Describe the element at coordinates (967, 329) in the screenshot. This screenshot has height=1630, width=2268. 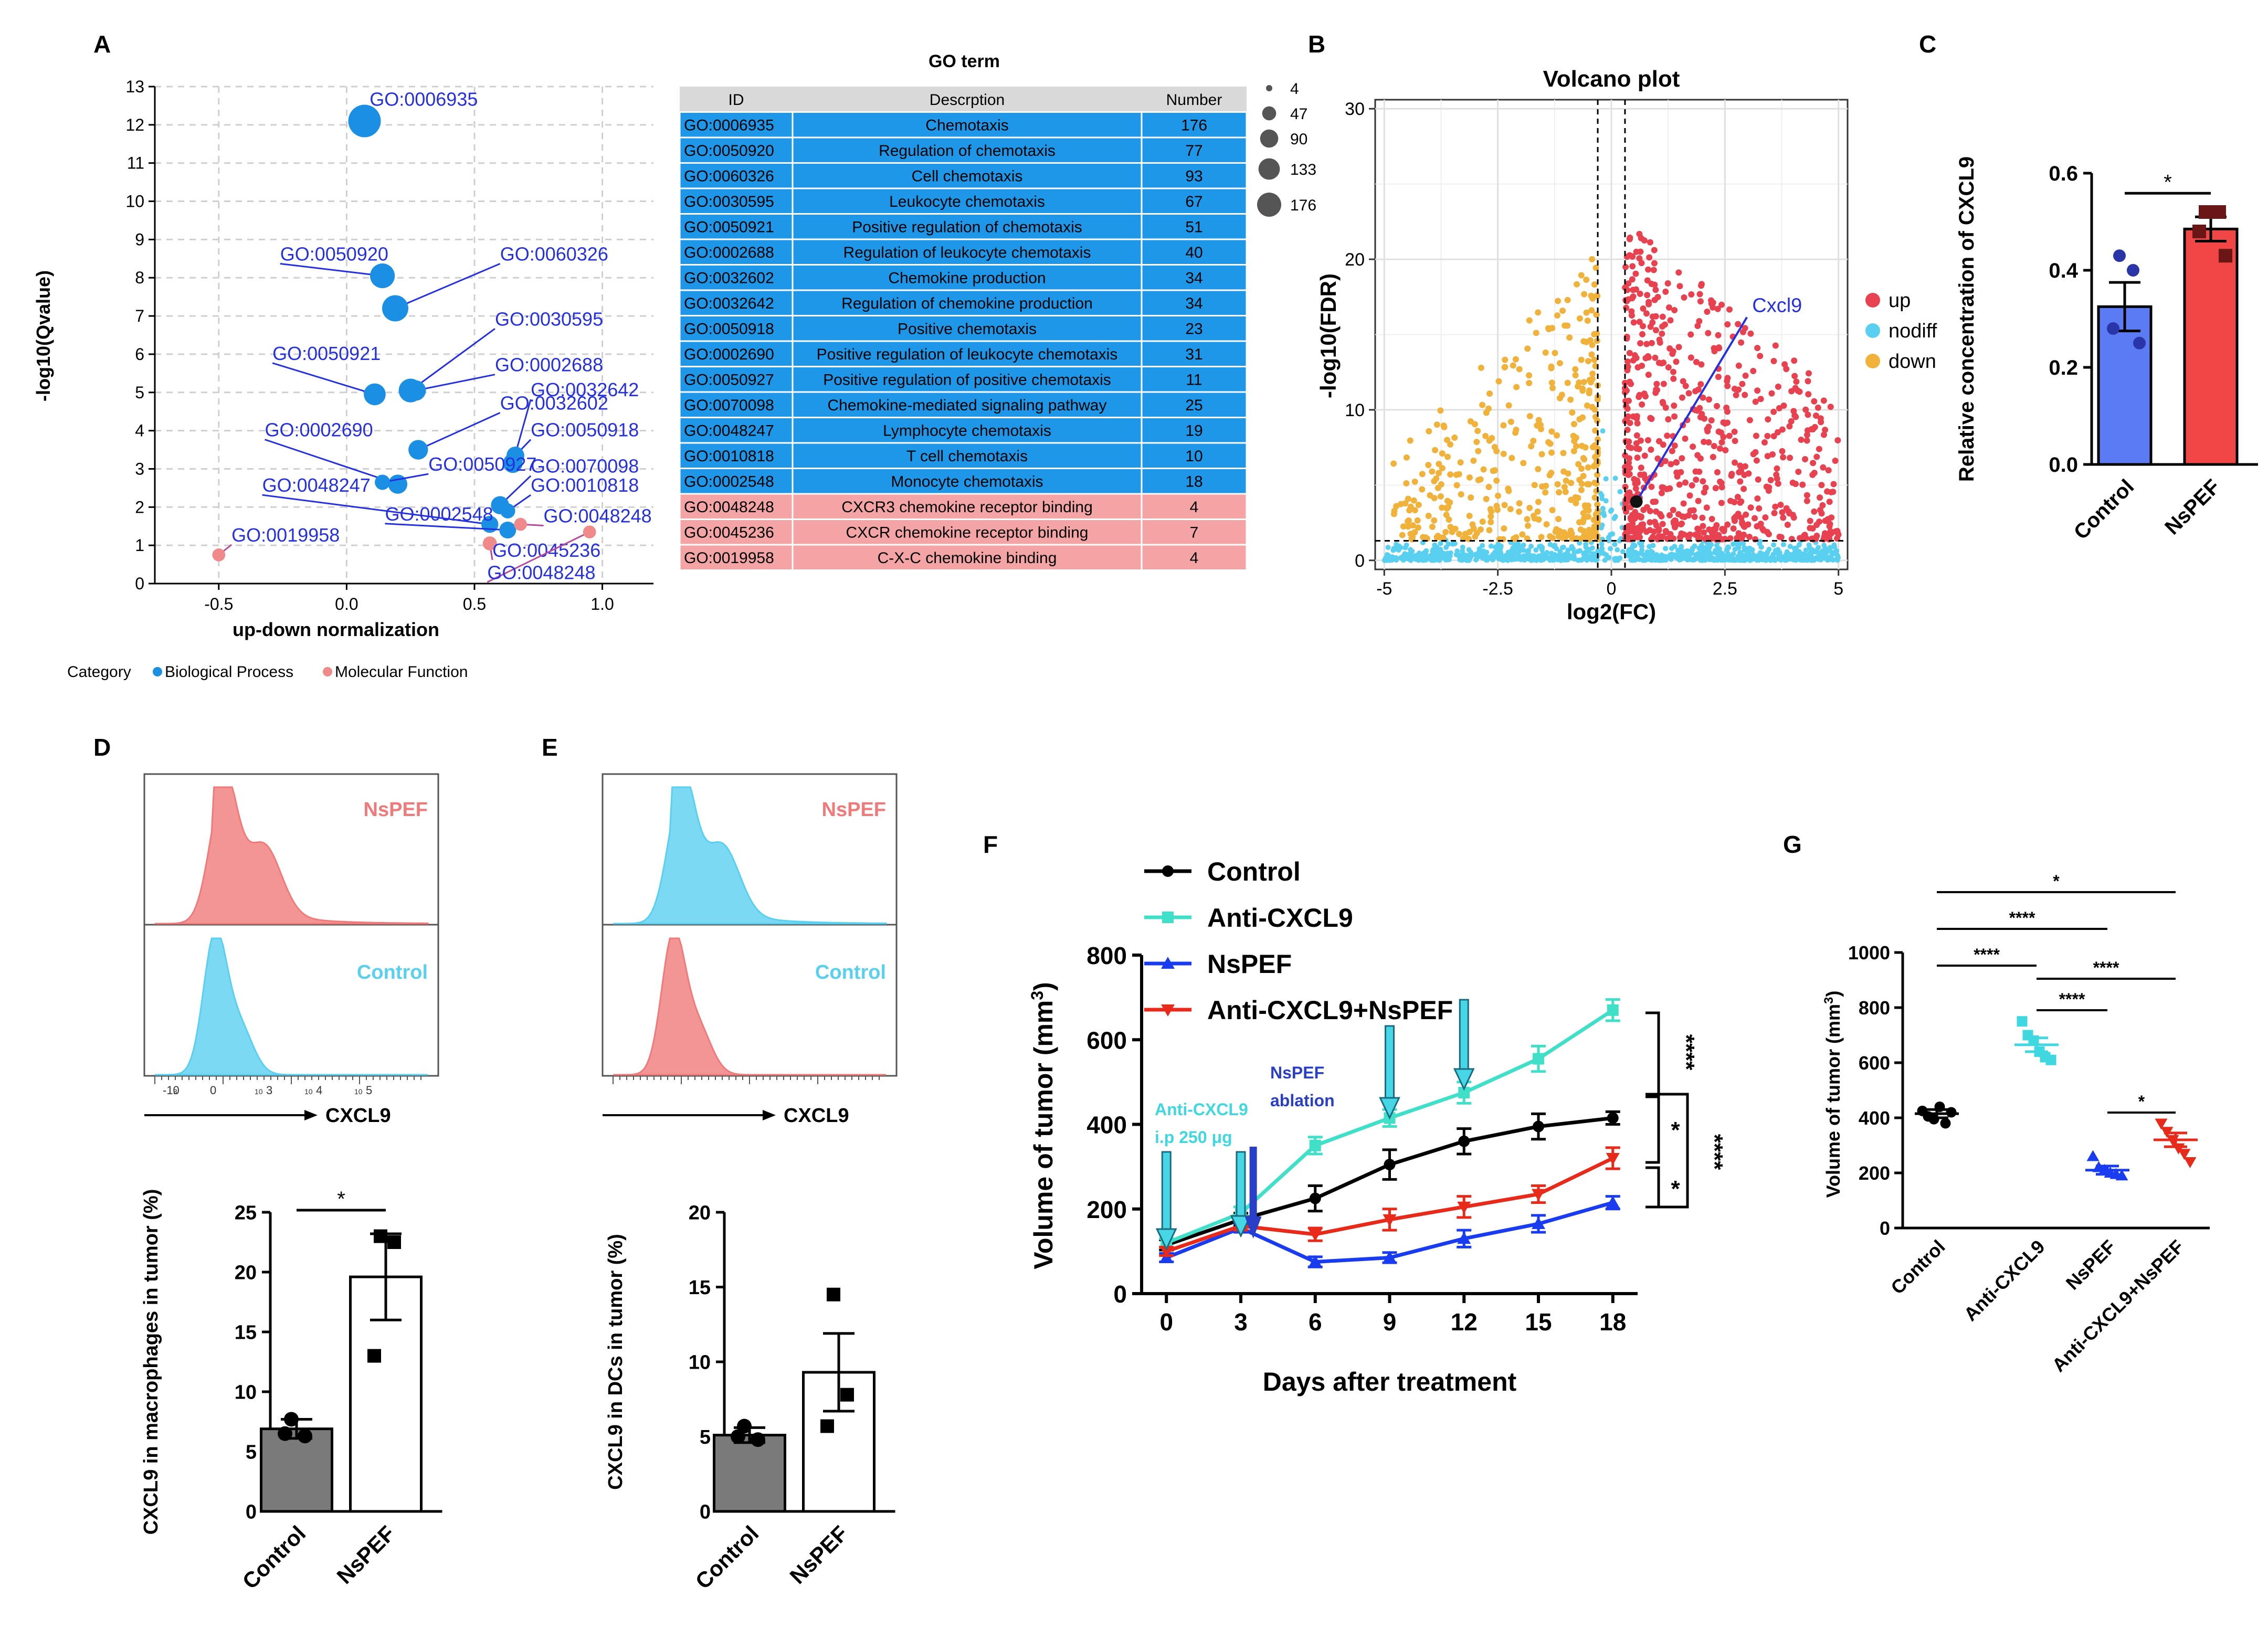
I see `table-cell: Positive chemotaxis` at that location.